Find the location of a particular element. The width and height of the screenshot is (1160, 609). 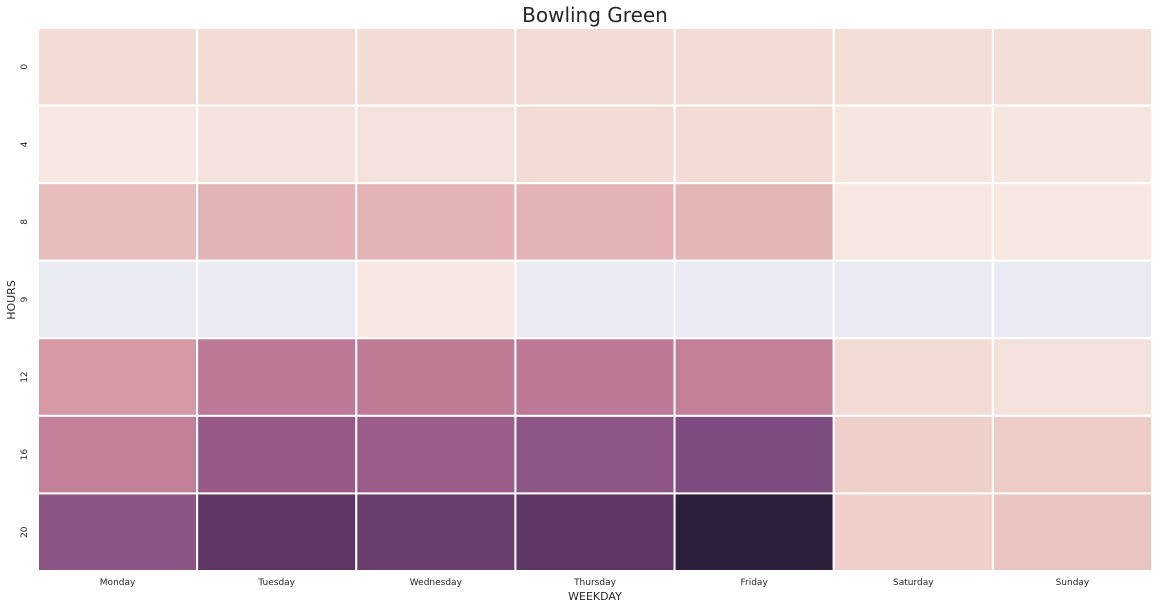

heatmap-cell-4-friday is located at coordinates (754, 144).